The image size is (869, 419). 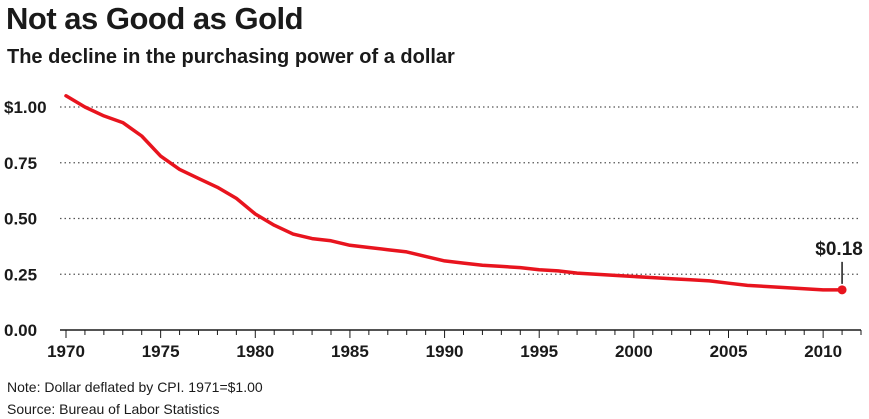 I want to click on x-tick-label: 2010, so click(x=823, y=351).